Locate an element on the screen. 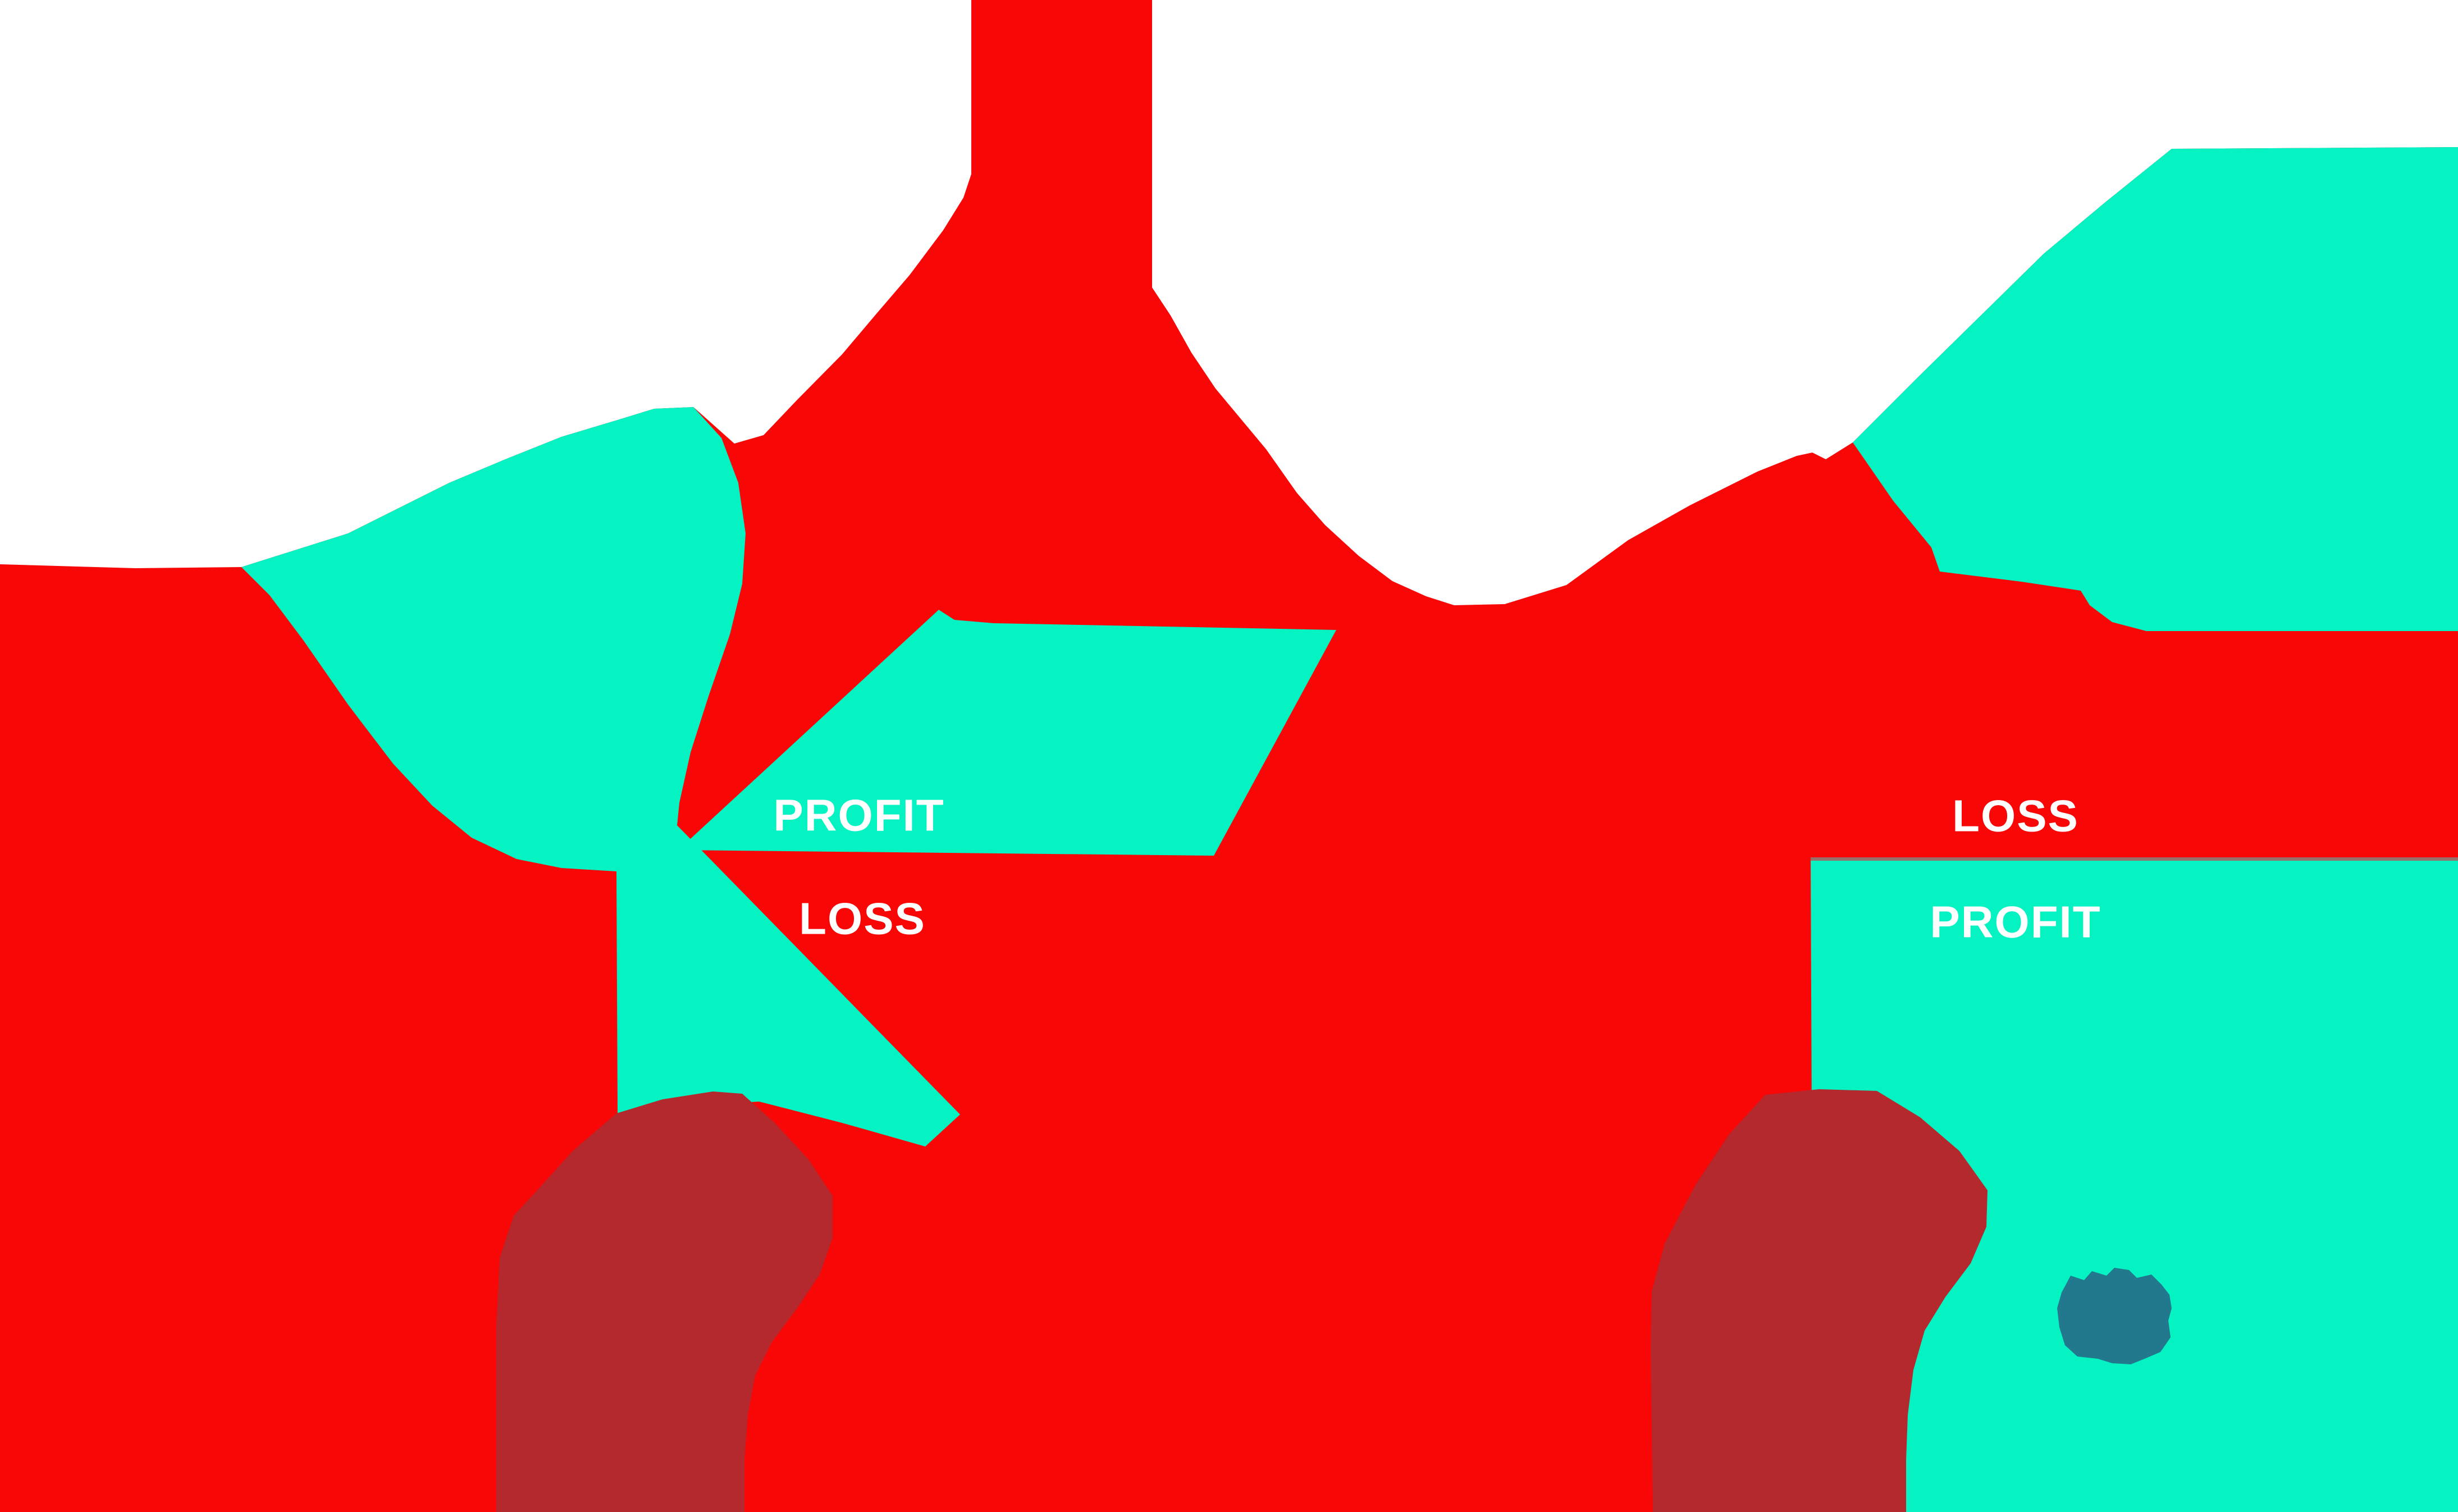 The width and height of the screenshot is (2458, 1512). right-profit-label: PROFIT is located at coordinates (2015, 922).